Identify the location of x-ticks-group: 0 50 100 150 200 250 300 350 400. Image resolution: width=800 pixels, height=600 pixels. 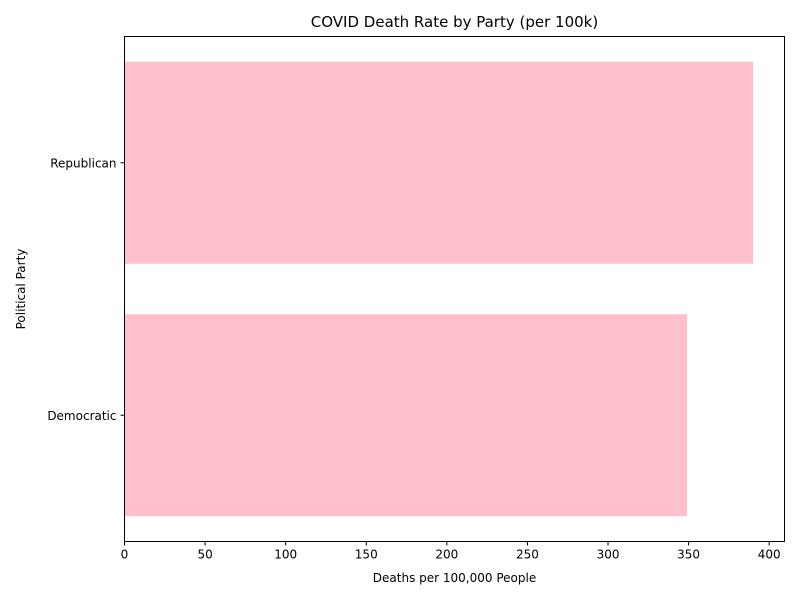
(451, 551).